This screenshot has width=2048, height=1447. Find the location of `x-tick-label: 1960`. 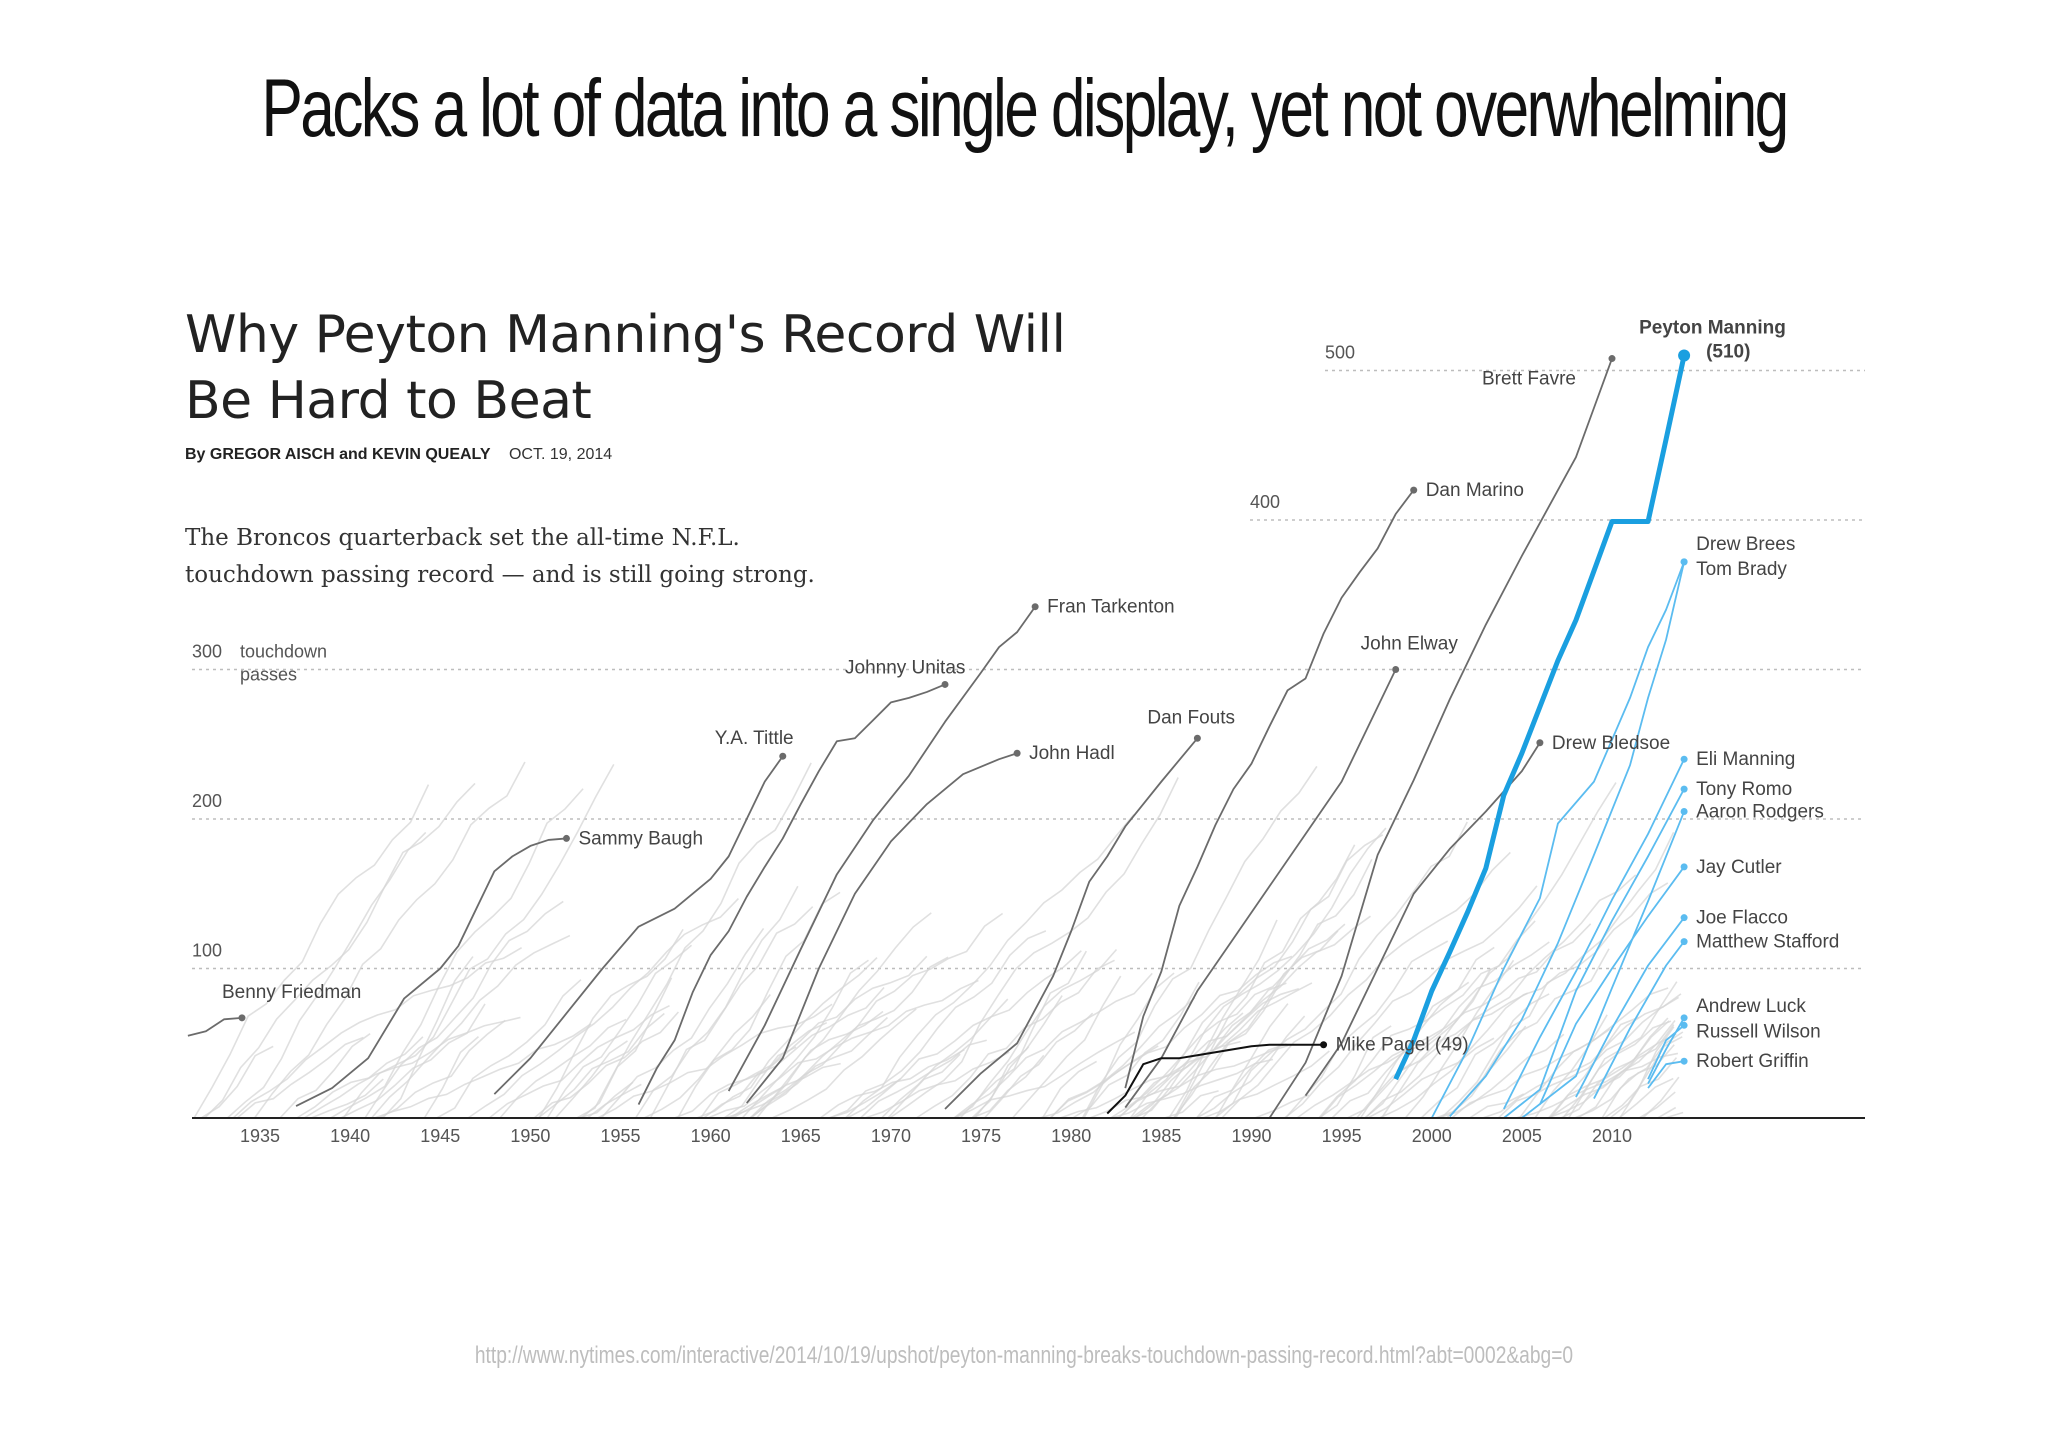

x-tick-label: 1960 is located at coordinates (711, 1136).